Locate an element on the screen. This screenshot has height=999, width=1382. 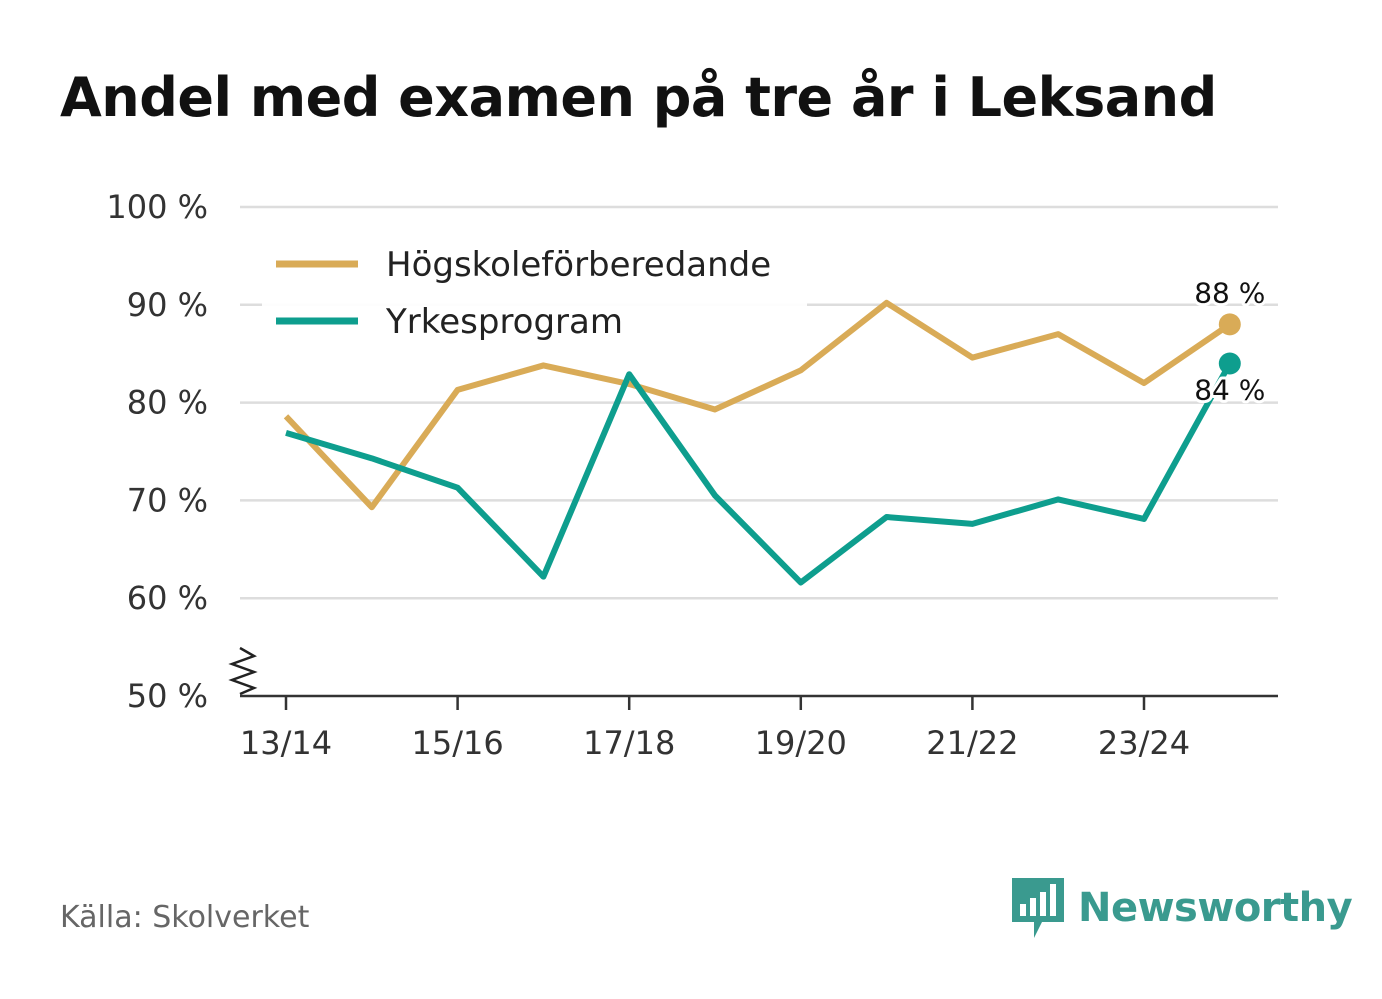
newsworthy-brand: Newsworthy is located at coordinates (1182, 908).